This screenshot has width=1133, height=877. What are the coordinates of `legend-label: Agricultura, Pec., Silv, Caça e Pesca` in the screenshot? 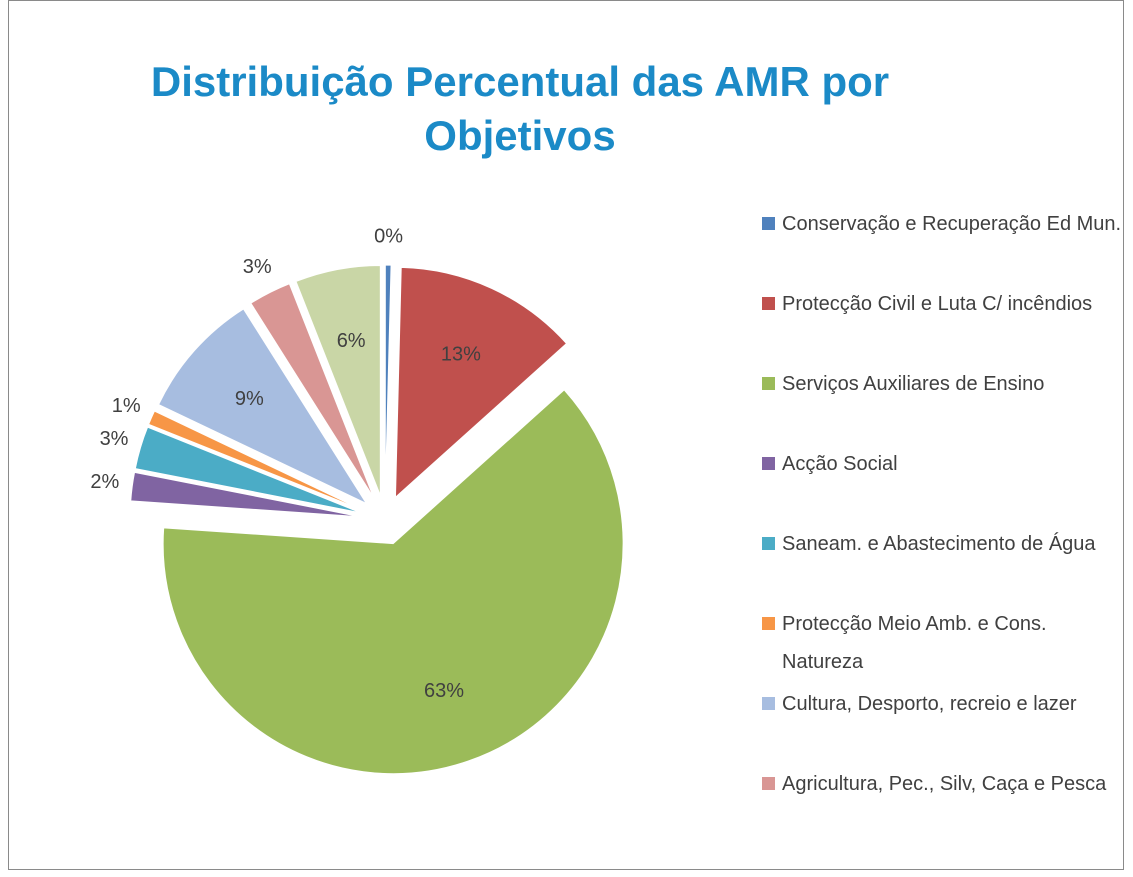 It's located at (944, 784).